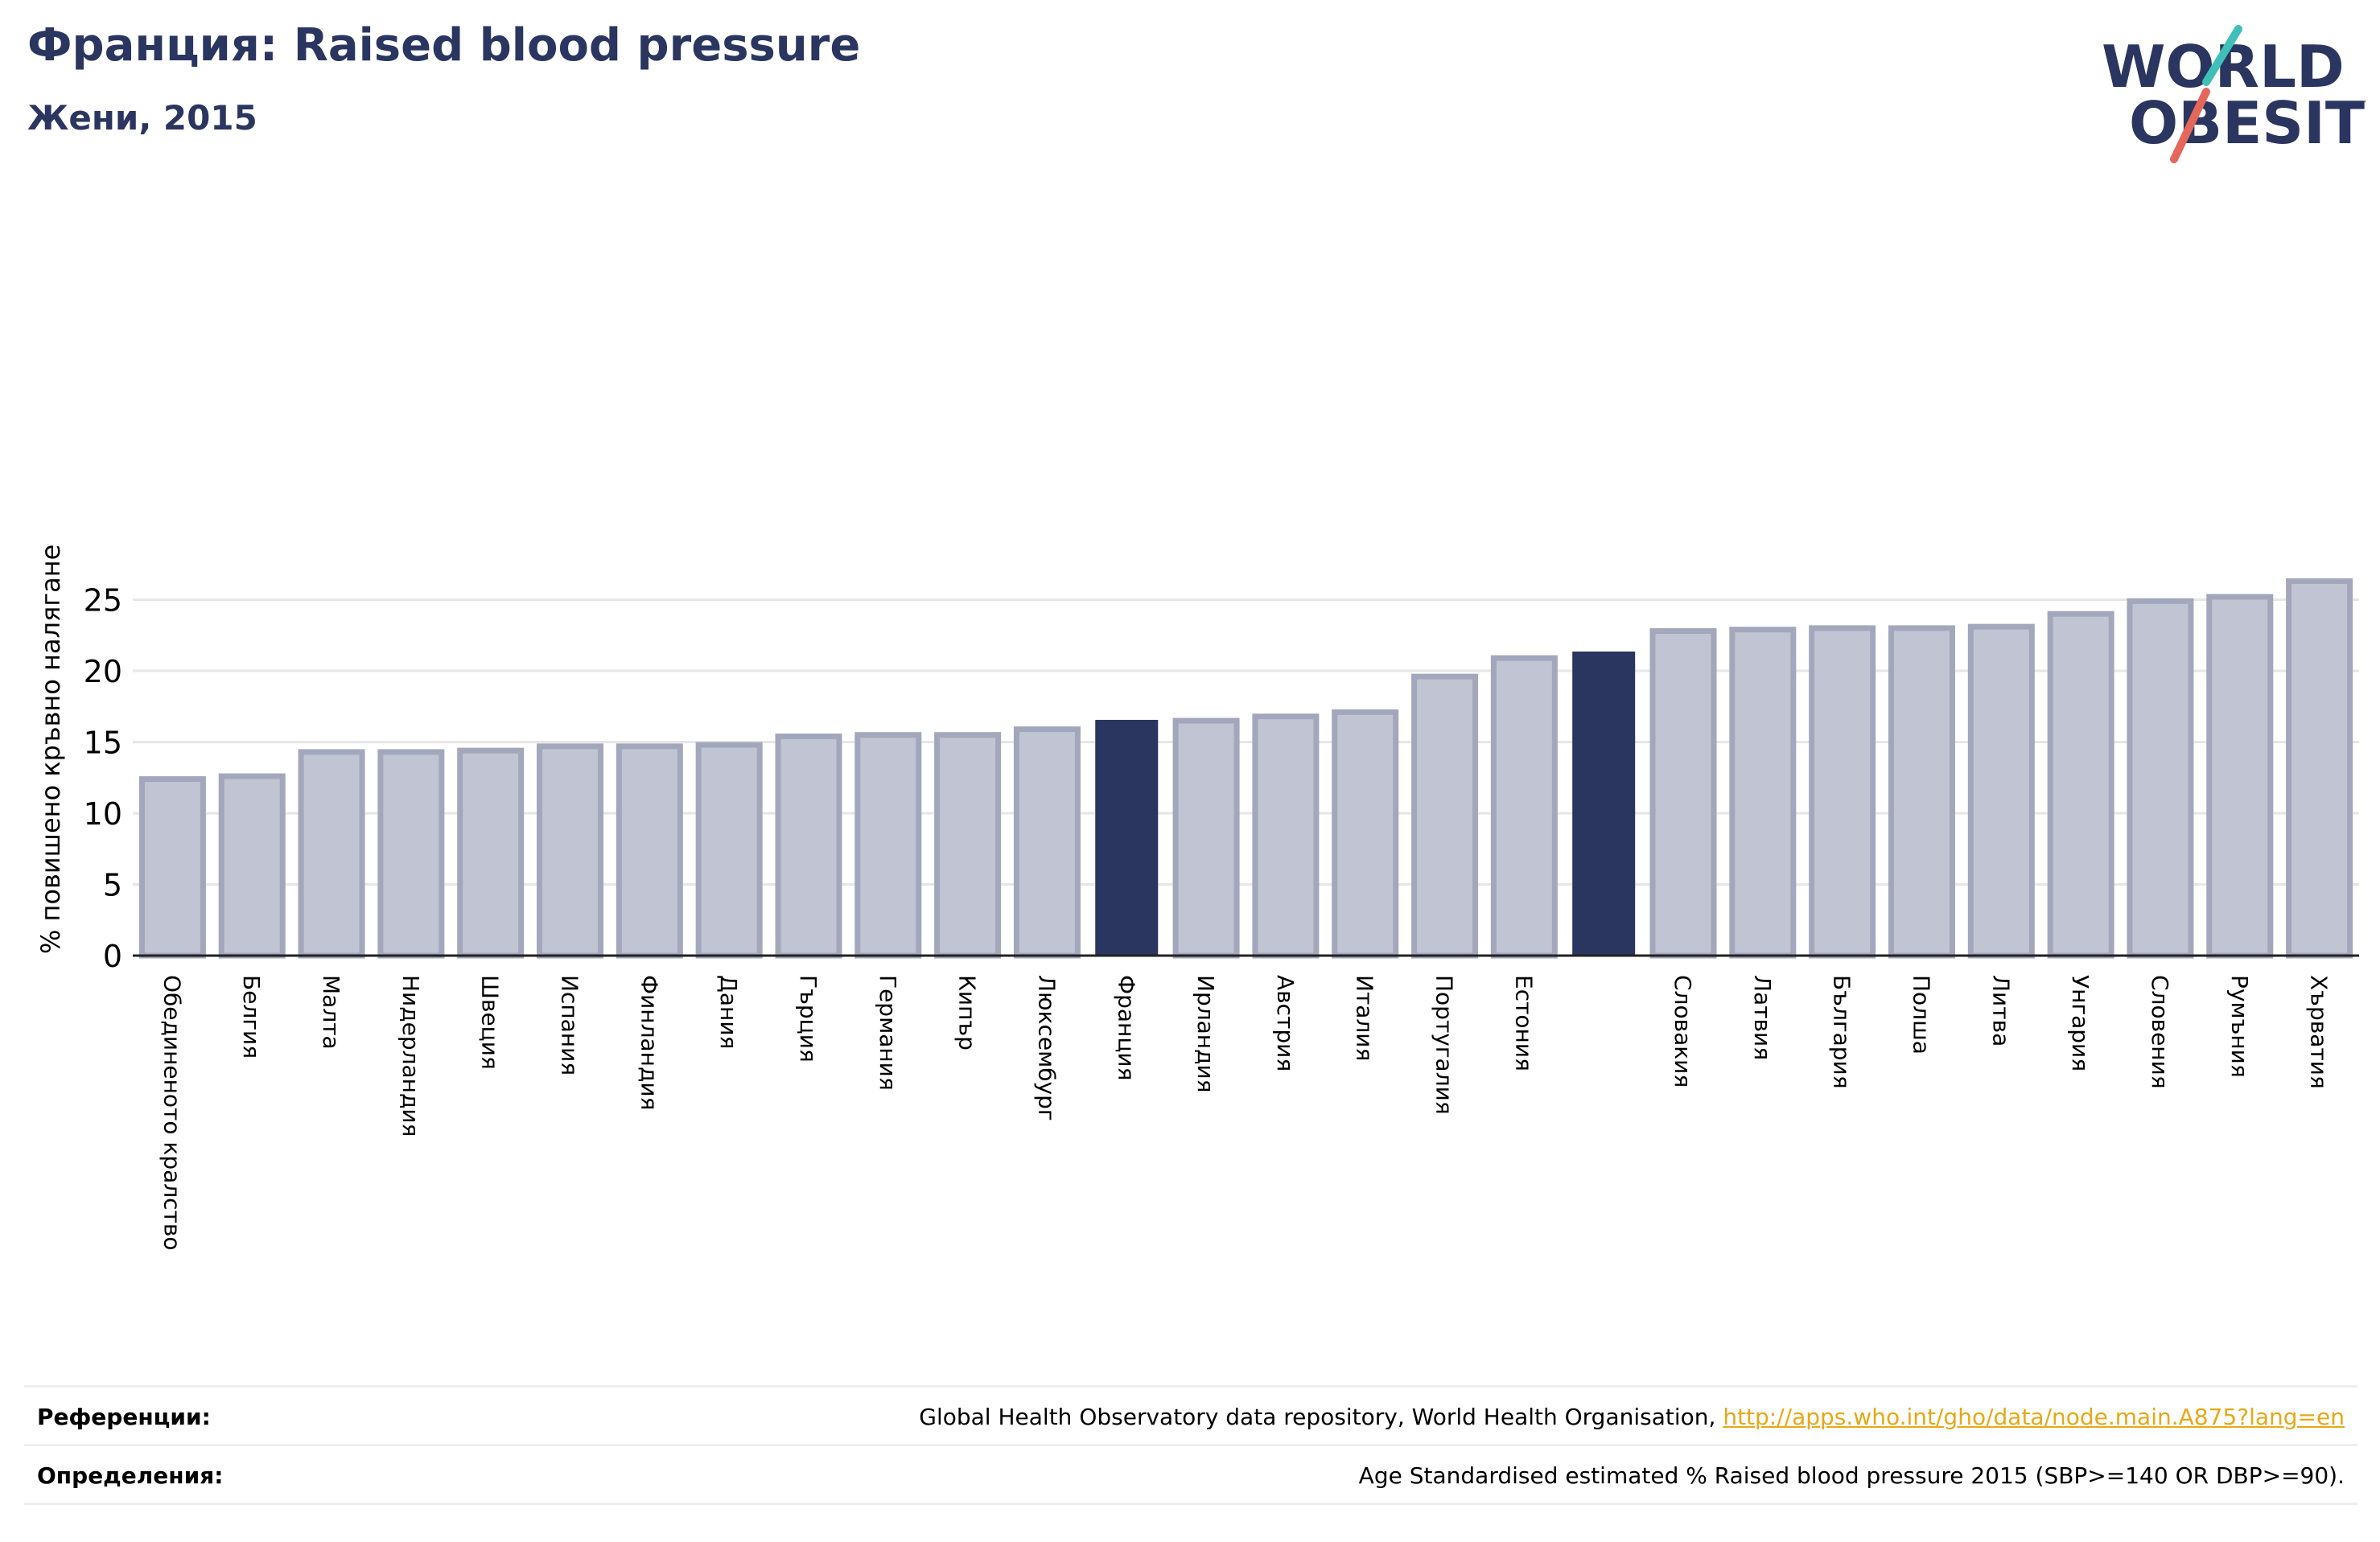  Describe the element at coordinates (130, 1475) in the screenshot. I see `definitions-label: Определения:` at that location.